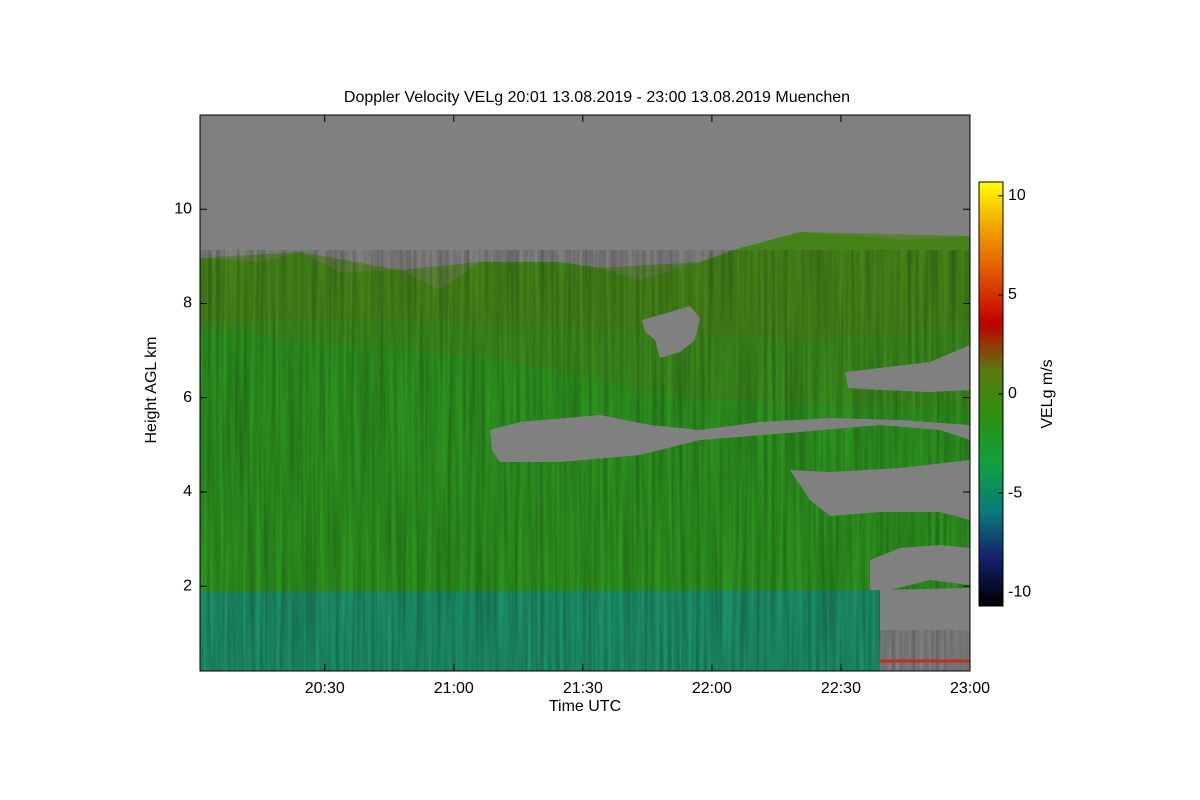 This screenshot has height=800, width=1200. What do you see at coordinates (325, 688) in the screenshot?
I see `x-tick-label: 20:30` at bounding box center [325, 688].